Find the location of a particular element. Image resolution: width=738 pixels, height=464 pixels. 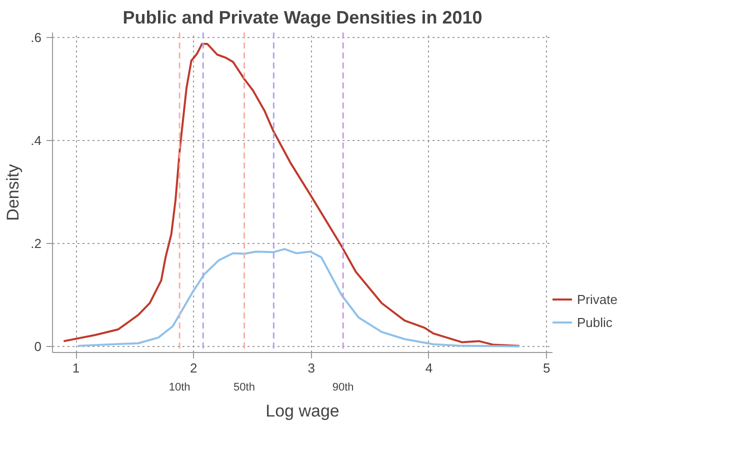

x-tick-label: 3 is located at coordinates (311, 368).